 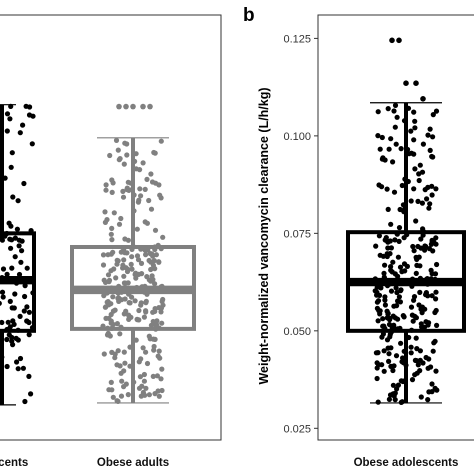 I want to click on x-tick-label-adolescents: ...escents, so click(x=14, y=463).